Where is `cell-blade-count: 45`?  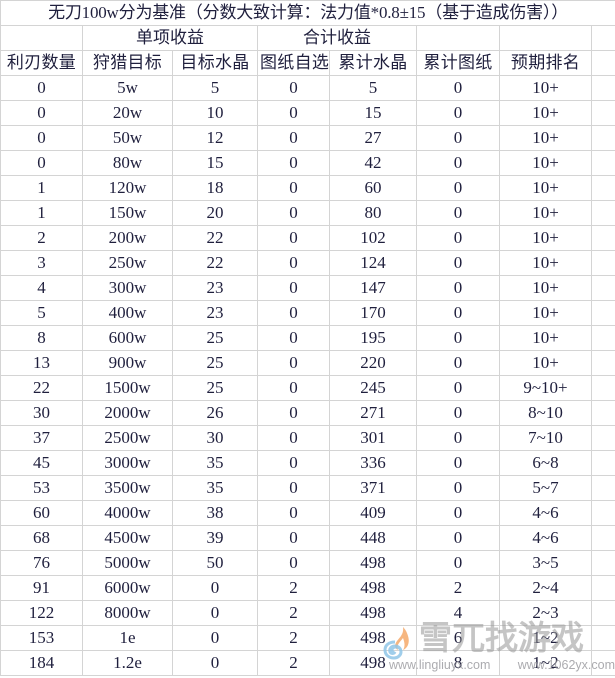
cell-blade-count: 45 is located at coordinates (41, 463).